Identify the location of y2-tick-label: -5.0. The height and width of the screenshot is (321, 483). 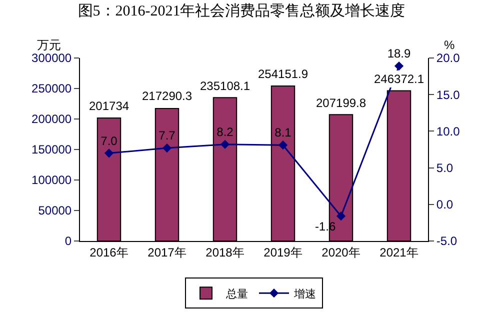
(447, 241).